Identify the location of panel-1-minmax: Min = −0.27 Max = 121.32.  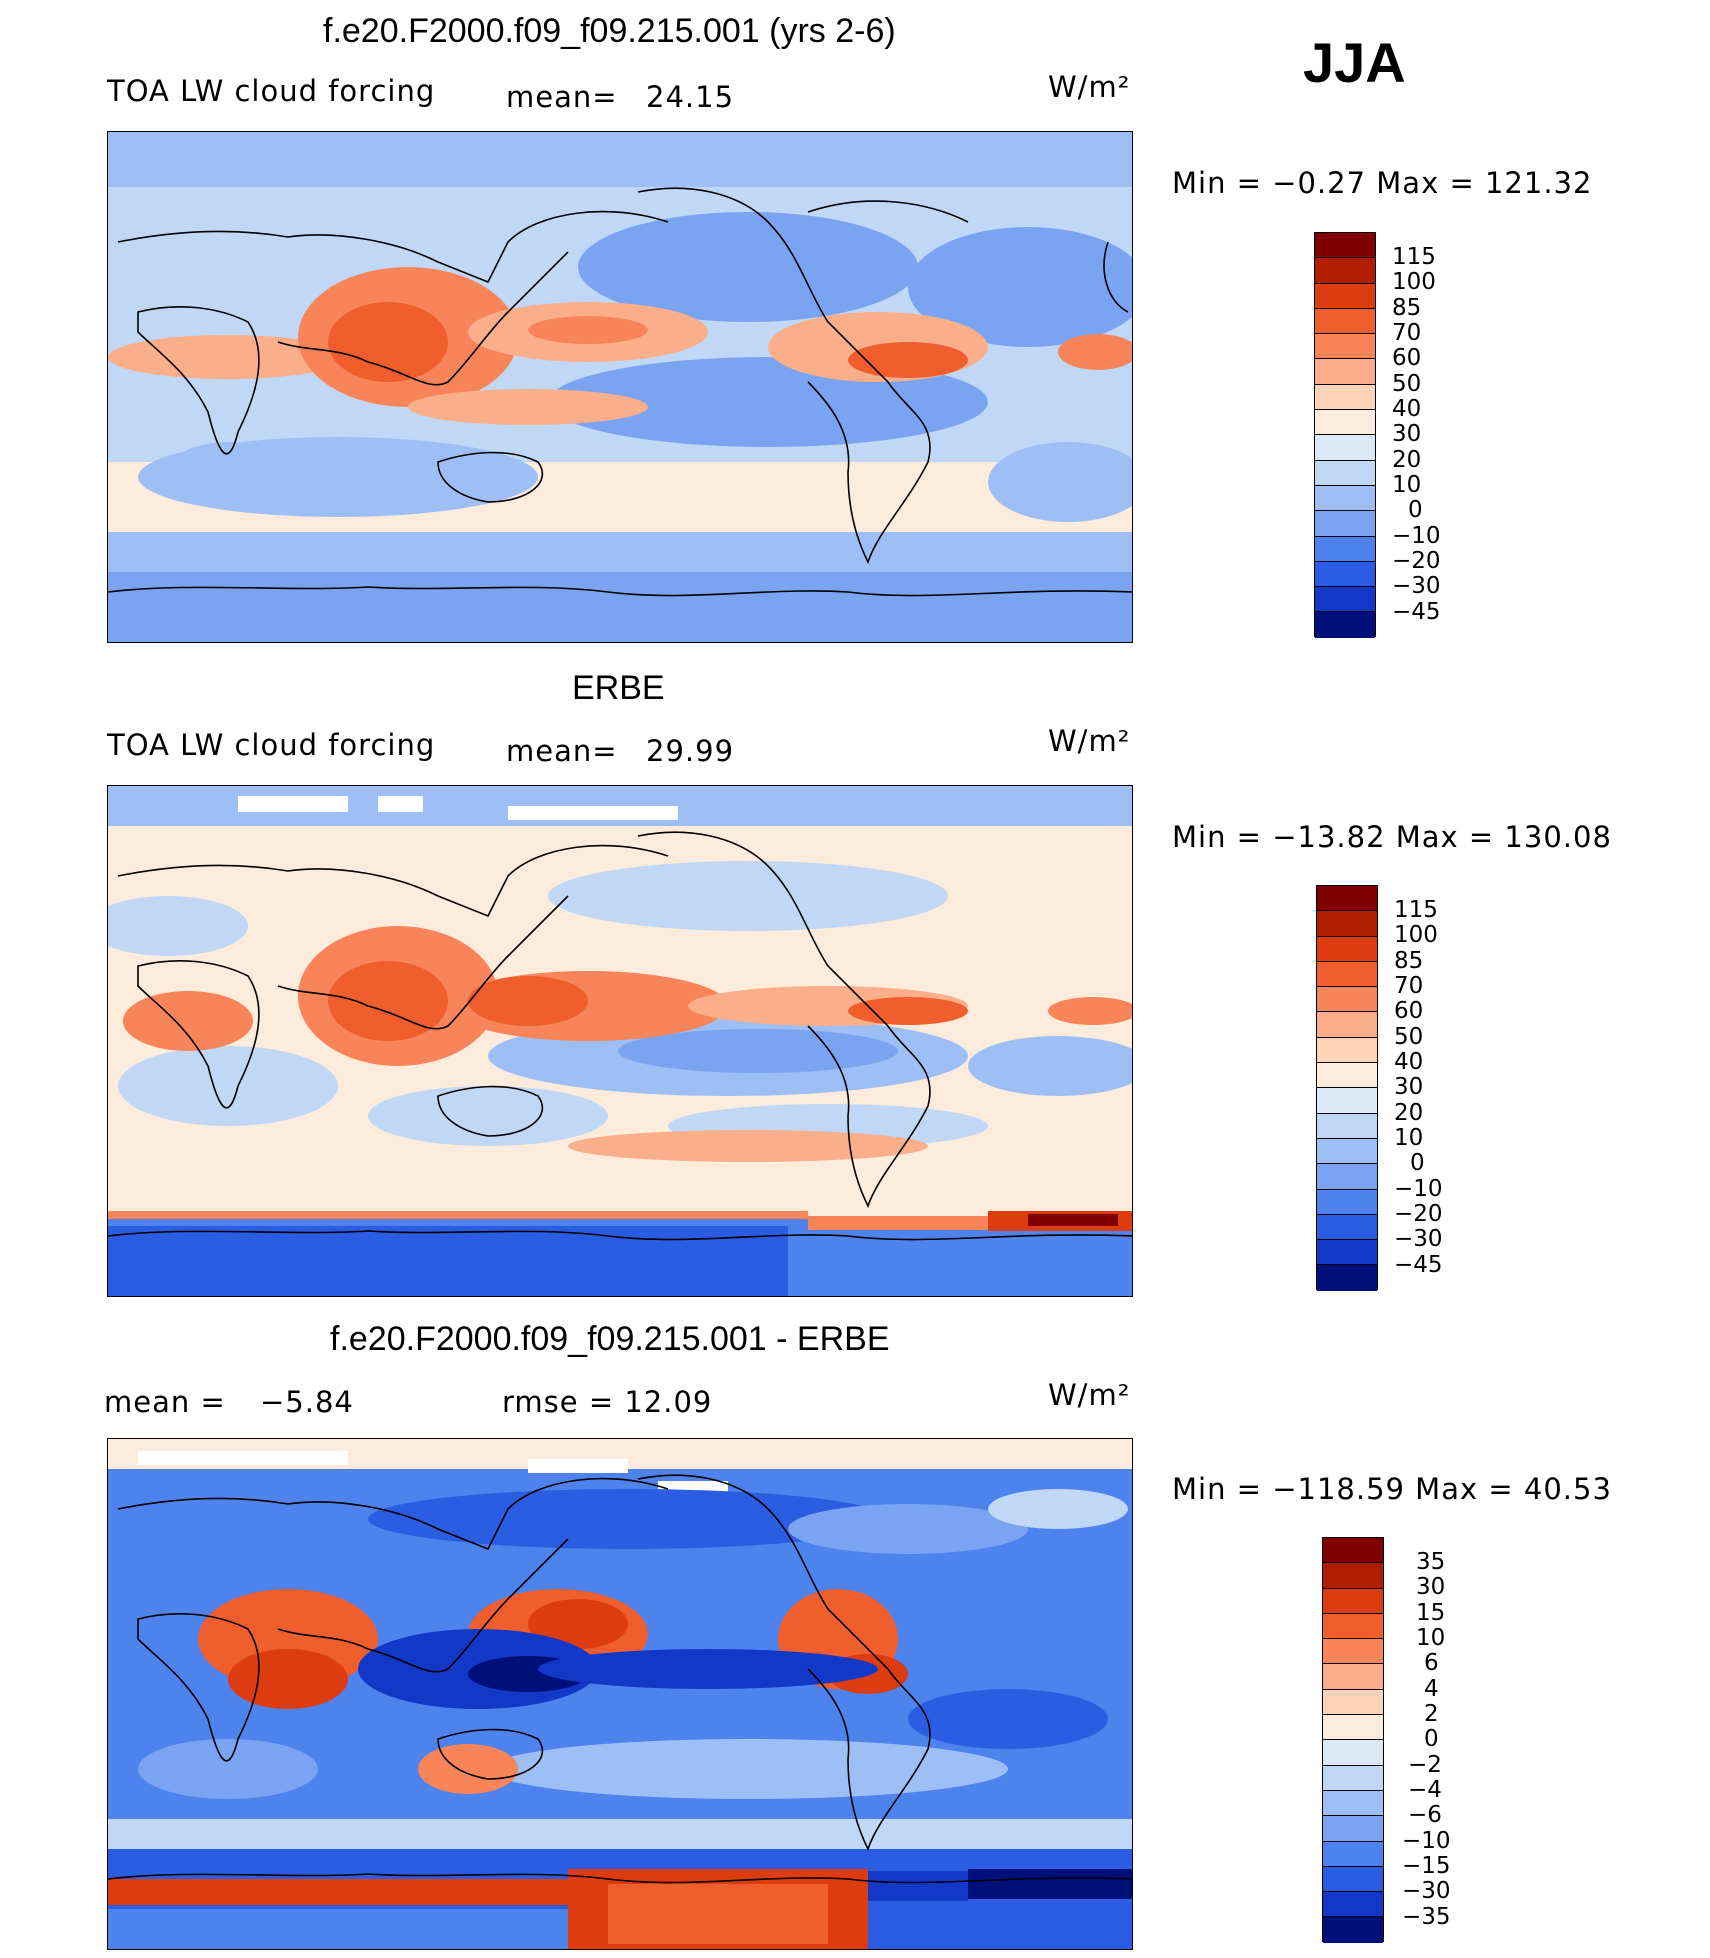
(1382, 183).